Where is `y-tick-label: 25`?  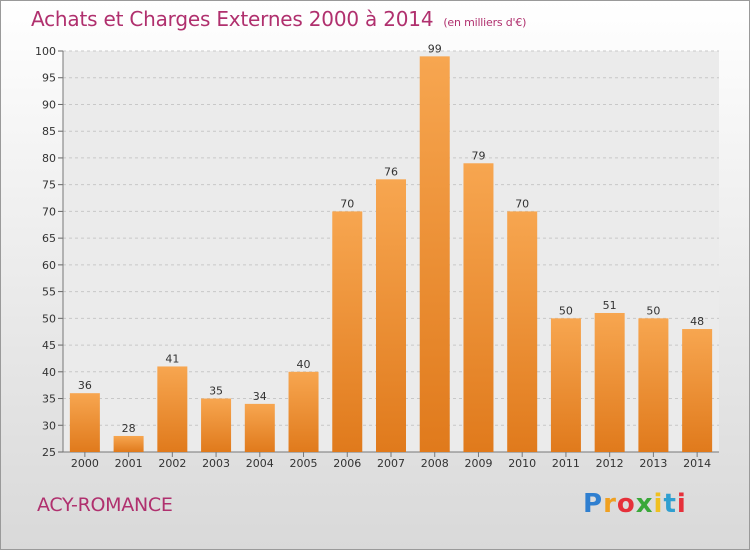 y-tick-label: 25 is located at coordinates (49, 452).